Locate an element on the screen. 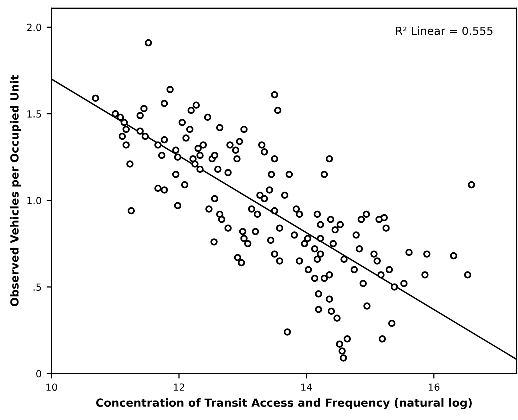 The image size is (518, 420). y-tick-label: 2.0 is located at coordinates (34, 28).